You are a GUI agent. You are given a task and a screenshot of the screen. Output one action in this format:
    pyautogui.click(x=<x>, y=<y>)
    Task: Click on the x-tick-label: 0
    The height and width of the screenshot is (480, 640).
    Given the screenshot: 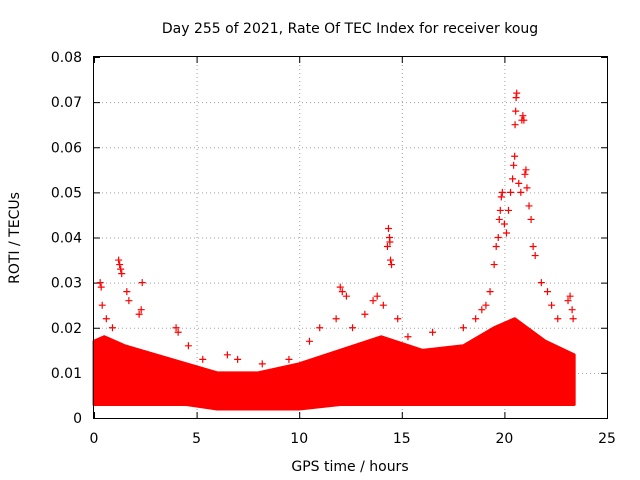 What is the action you would take?
    pyautogui.click(x=94, y=439)
    